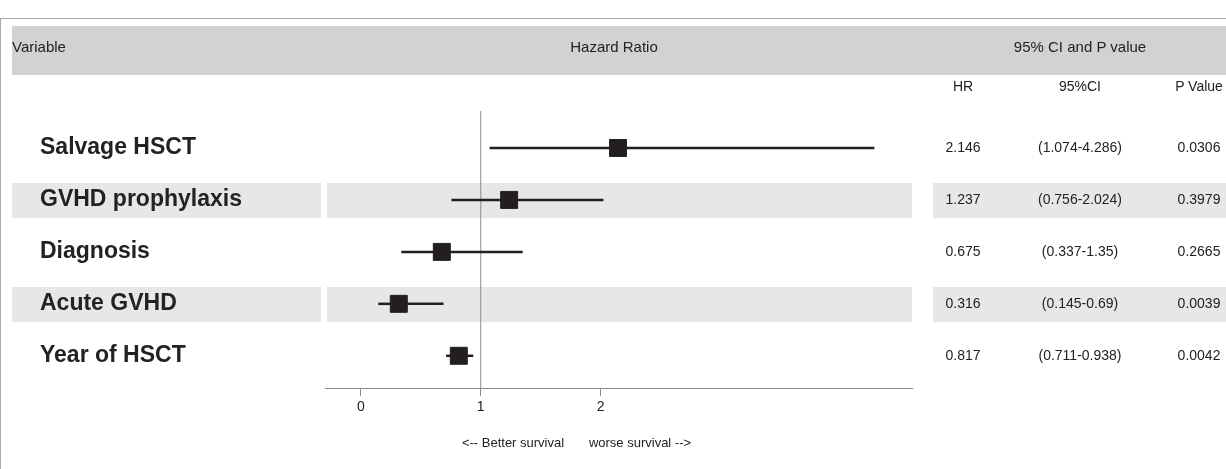  I want to click on text: 0.0042, so click(1199, 354).